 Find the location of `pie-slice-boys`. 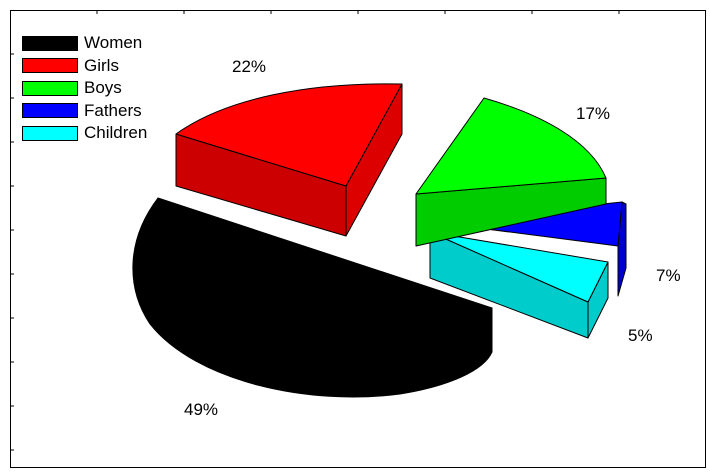

pie-slice-boys is located at coordinates (511, 172).